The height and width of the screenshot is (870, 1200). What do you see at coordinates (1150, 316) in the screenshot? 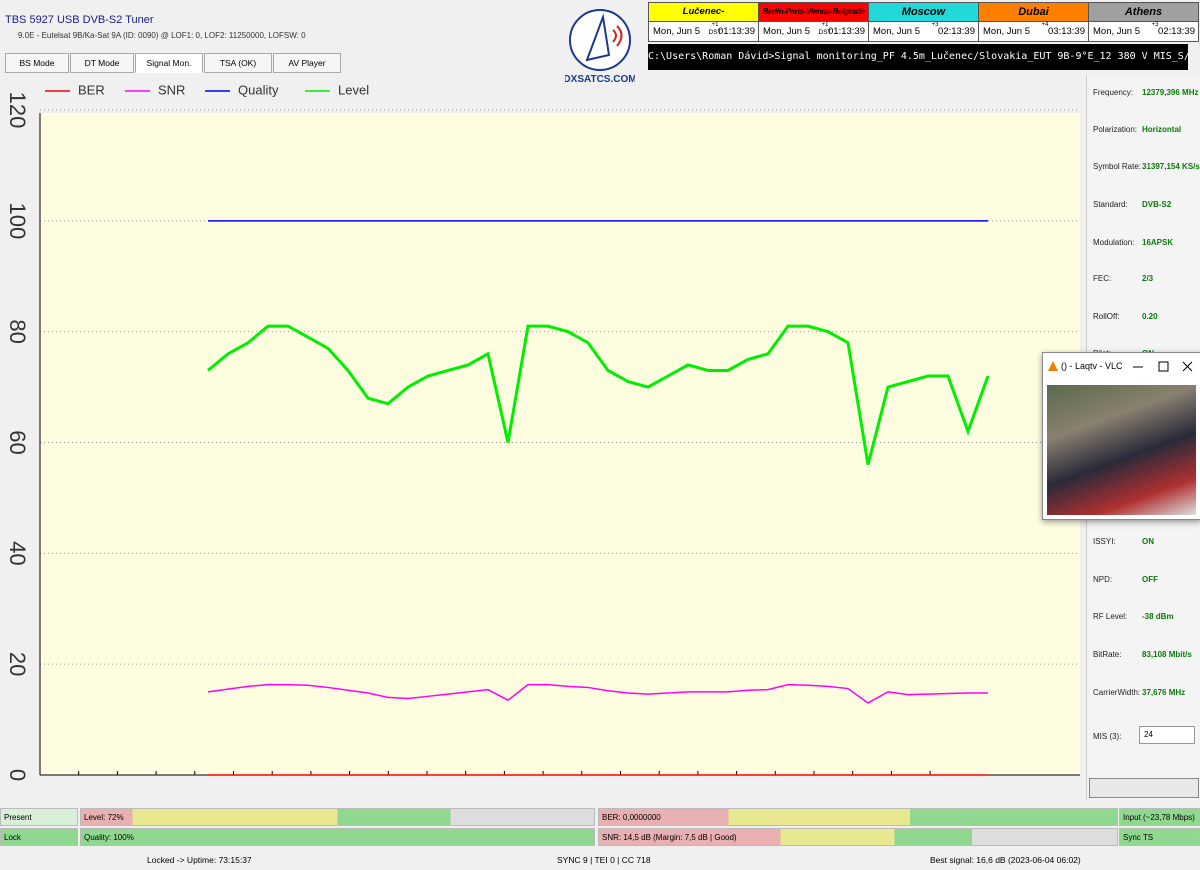
I see `field-value: 0.20` at bounding box center [1150, 316].